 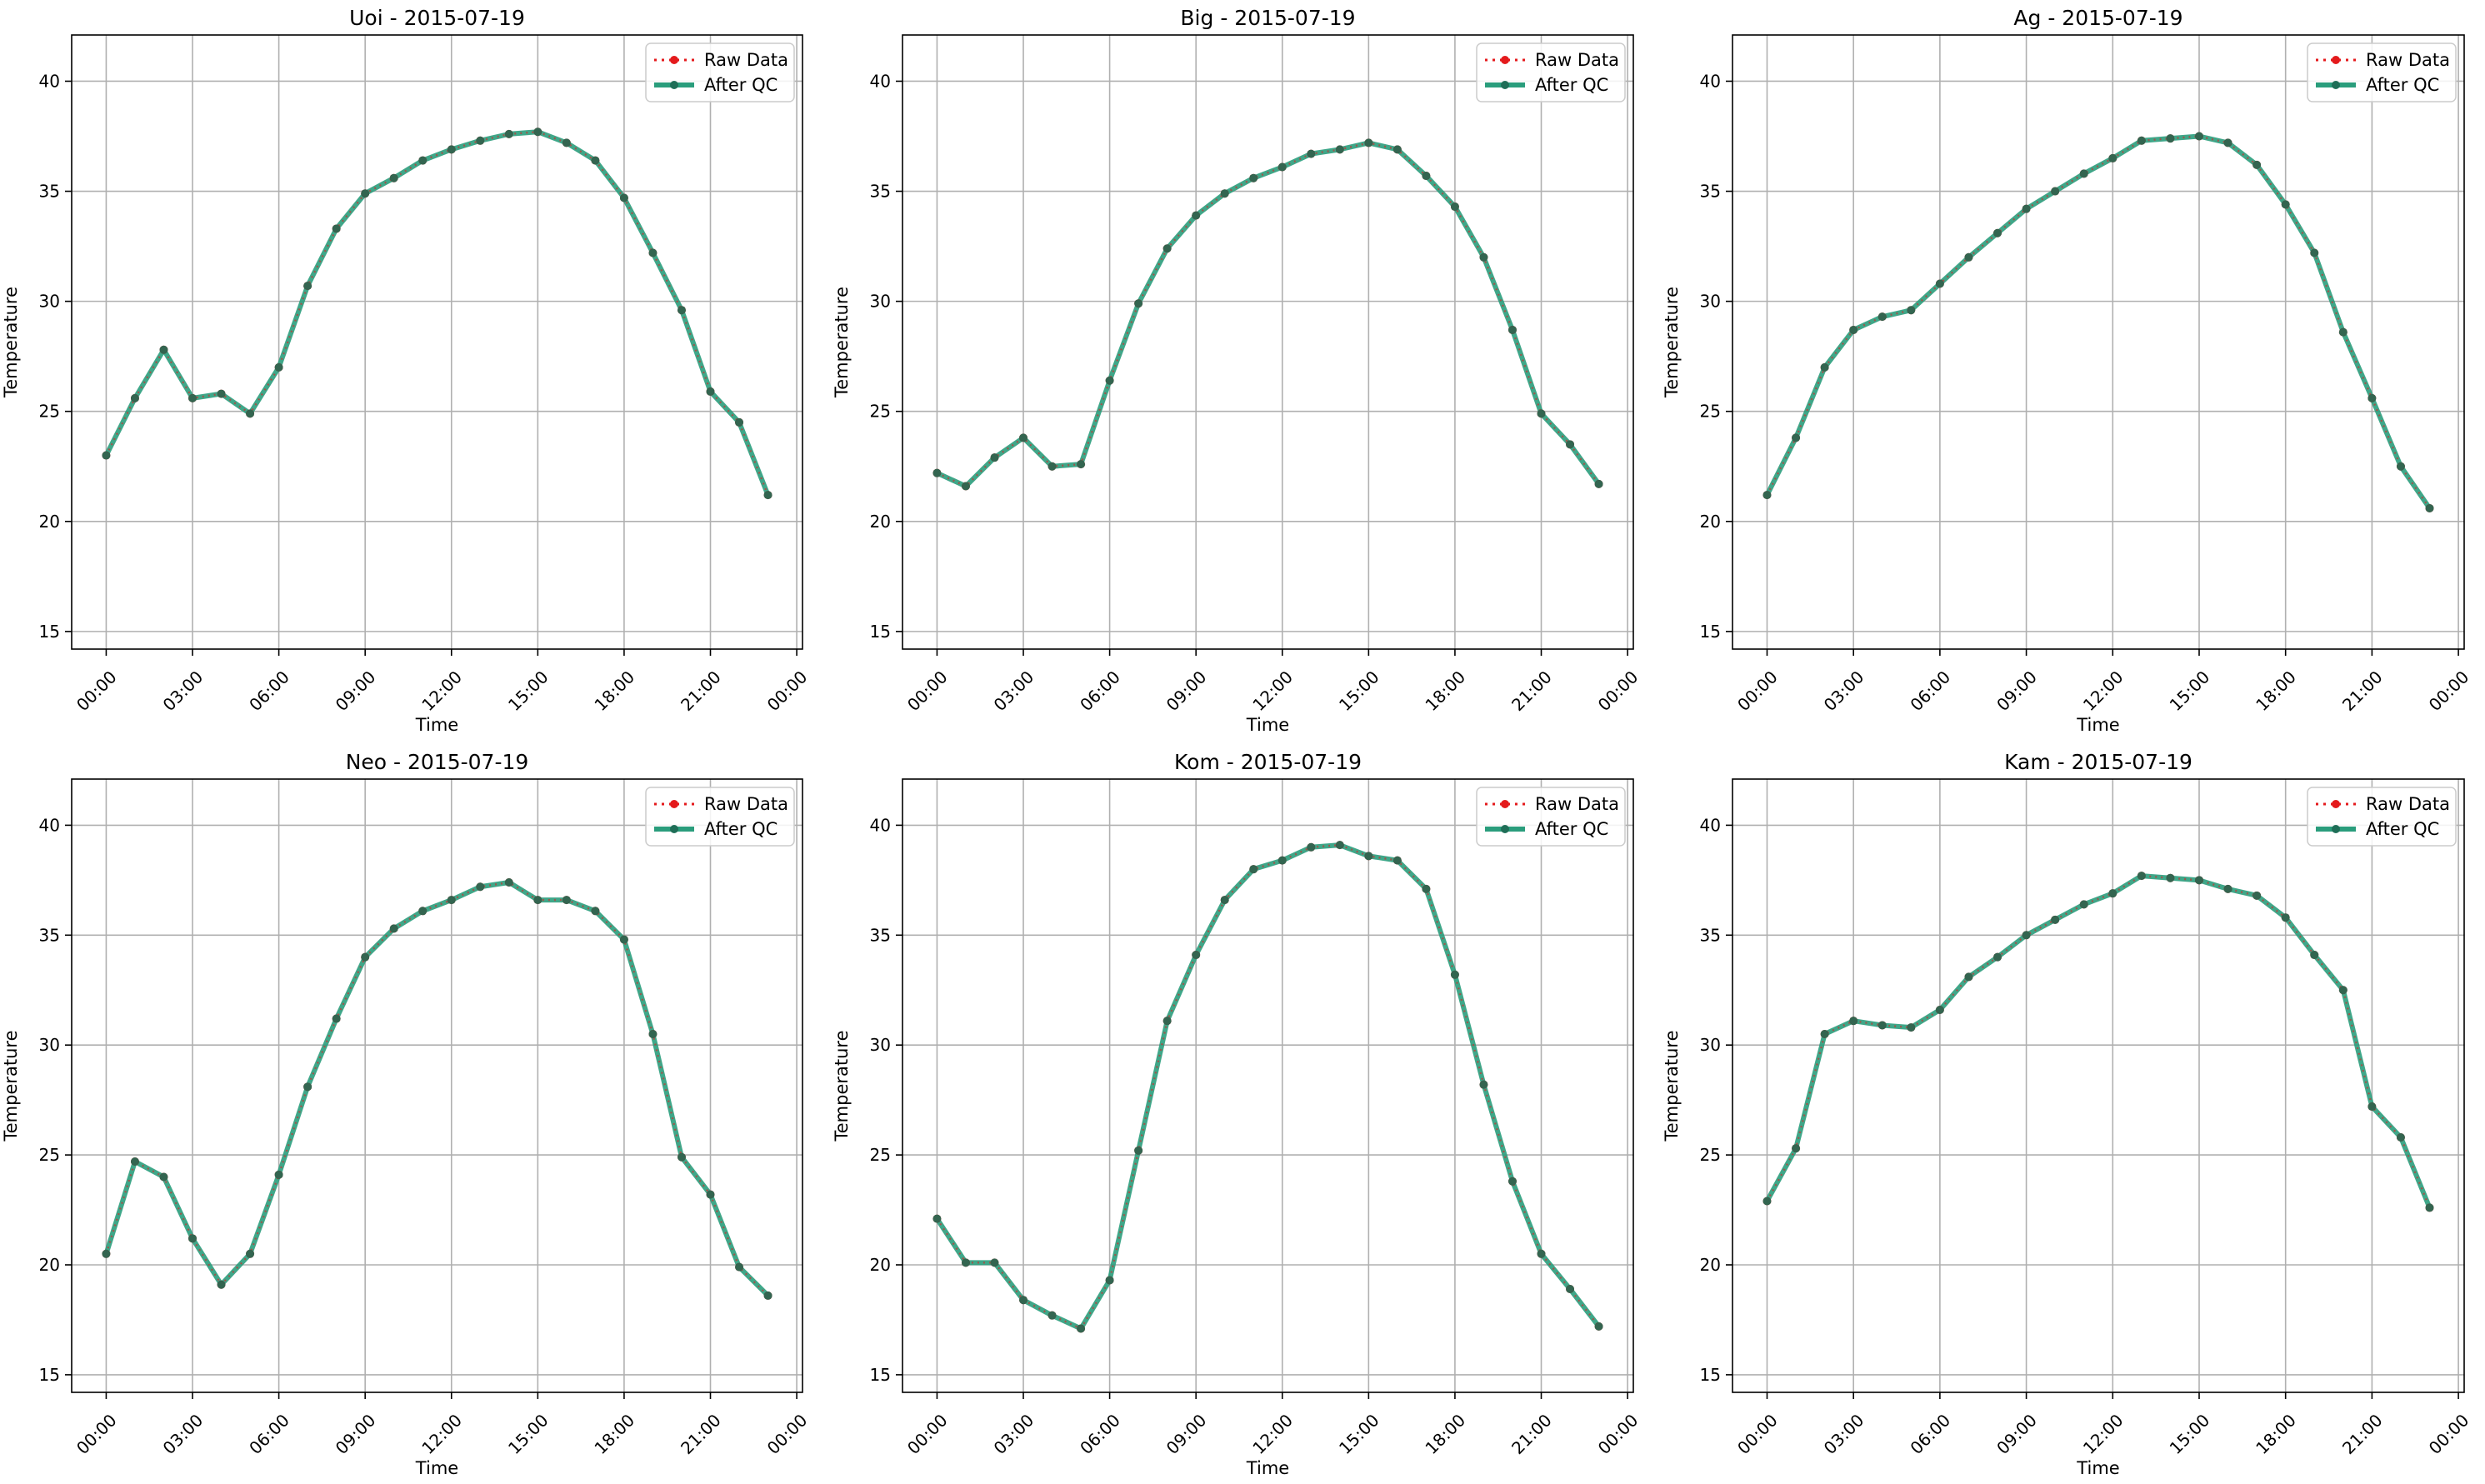 What do you see at coordinates (183, 691) in the screenshot?
I see `x-tick-label: 03:00` at bounding box center [183, 691].